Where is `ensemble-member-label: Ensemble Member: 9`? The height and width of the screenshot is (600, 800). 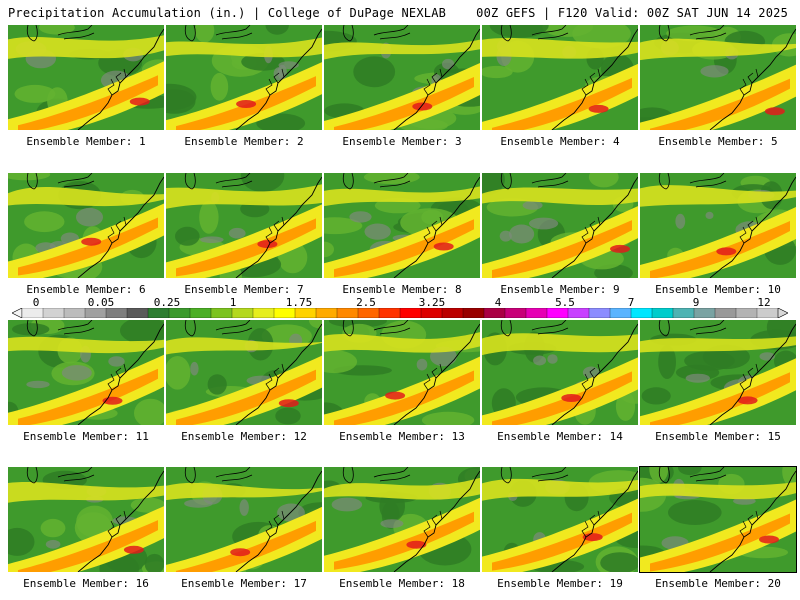
ensemble-member-label: Ensemble Member: 9 is located at coordinates (560, 289).